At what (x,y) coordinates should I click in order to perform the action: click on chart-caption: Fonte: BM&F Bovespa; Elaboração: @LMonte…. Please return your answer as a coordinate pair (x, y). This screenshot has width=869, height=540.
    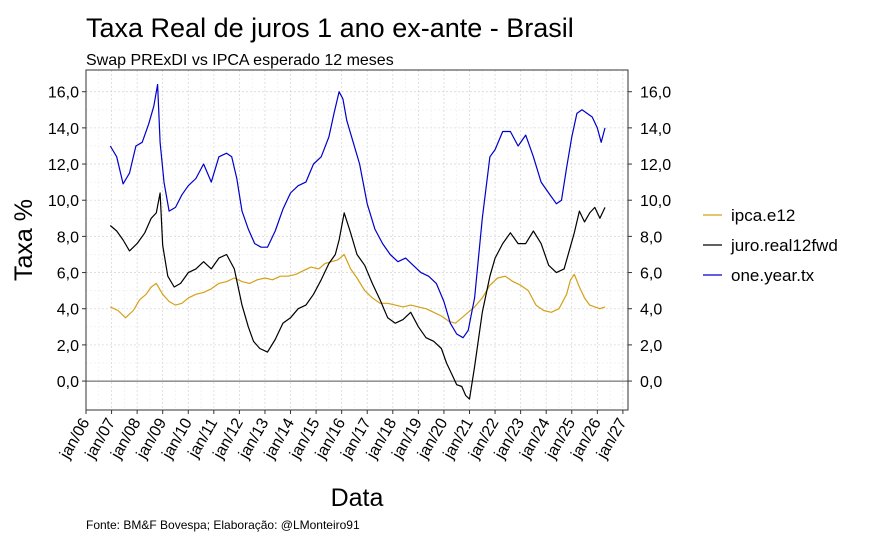
    Looking at the image, I should click on (223, 525).